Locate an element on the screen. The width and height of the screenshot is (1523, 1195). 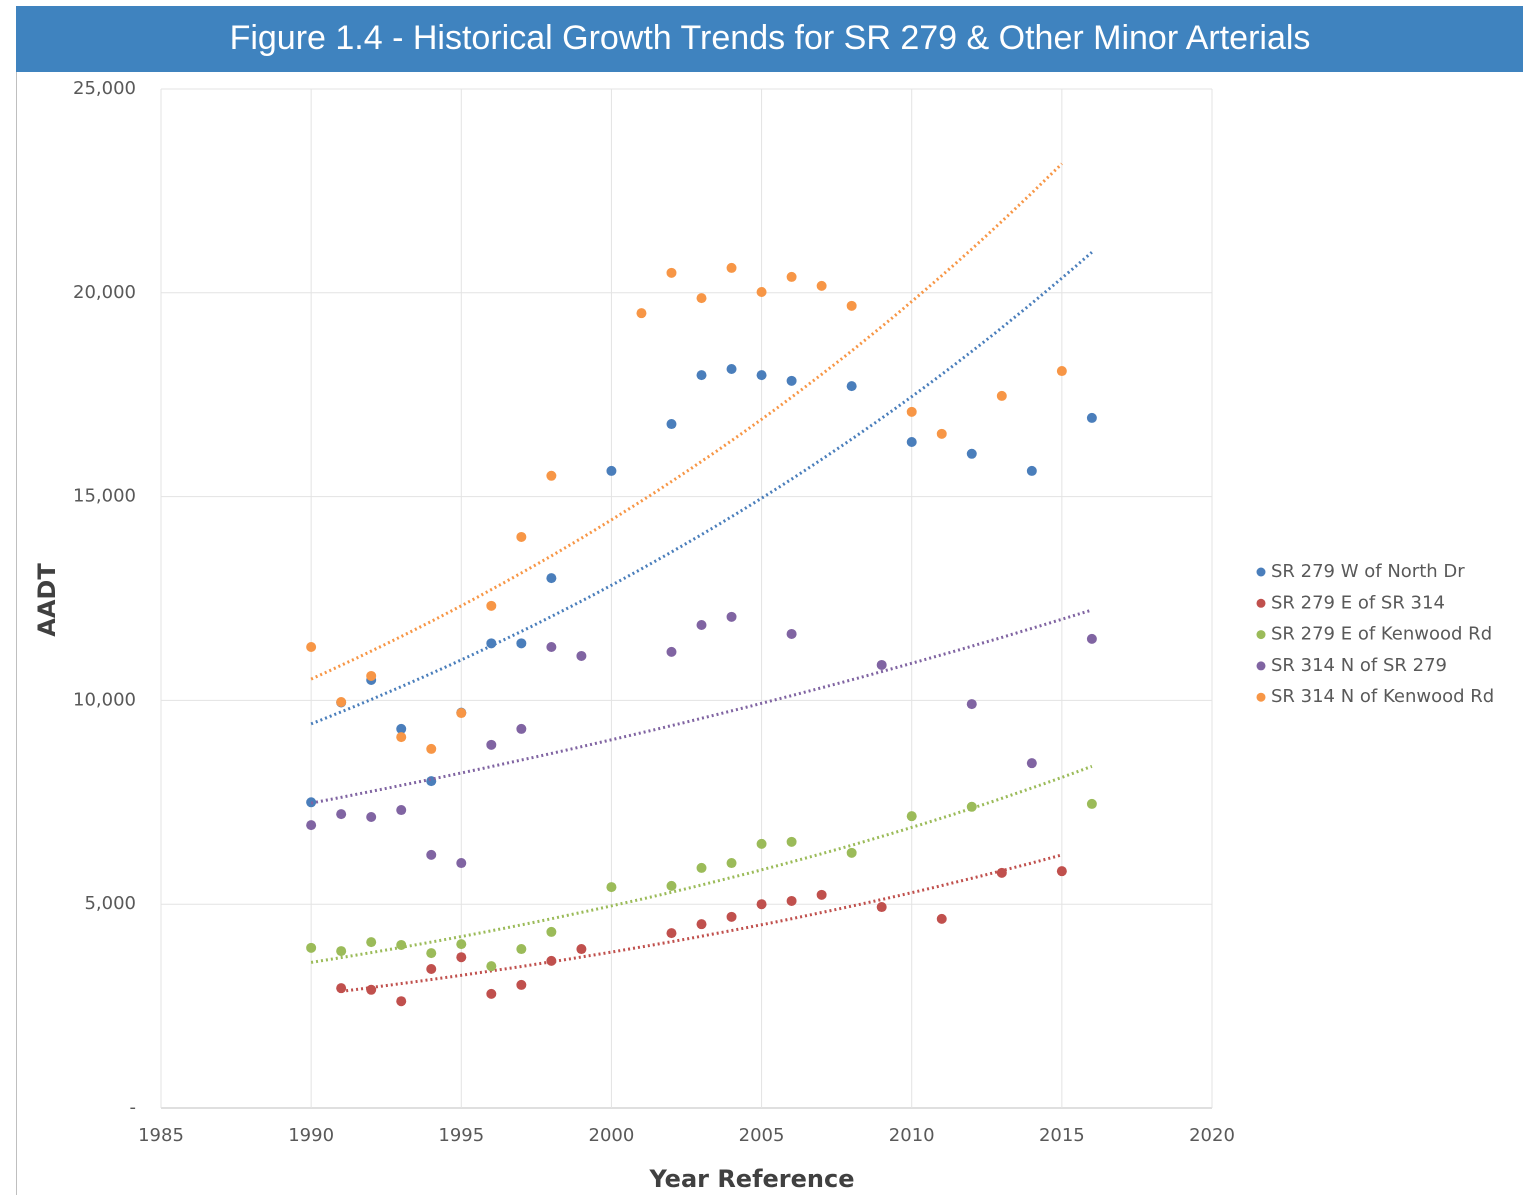
x-tick-label: 2005 is located at coordinates (762, 1135).